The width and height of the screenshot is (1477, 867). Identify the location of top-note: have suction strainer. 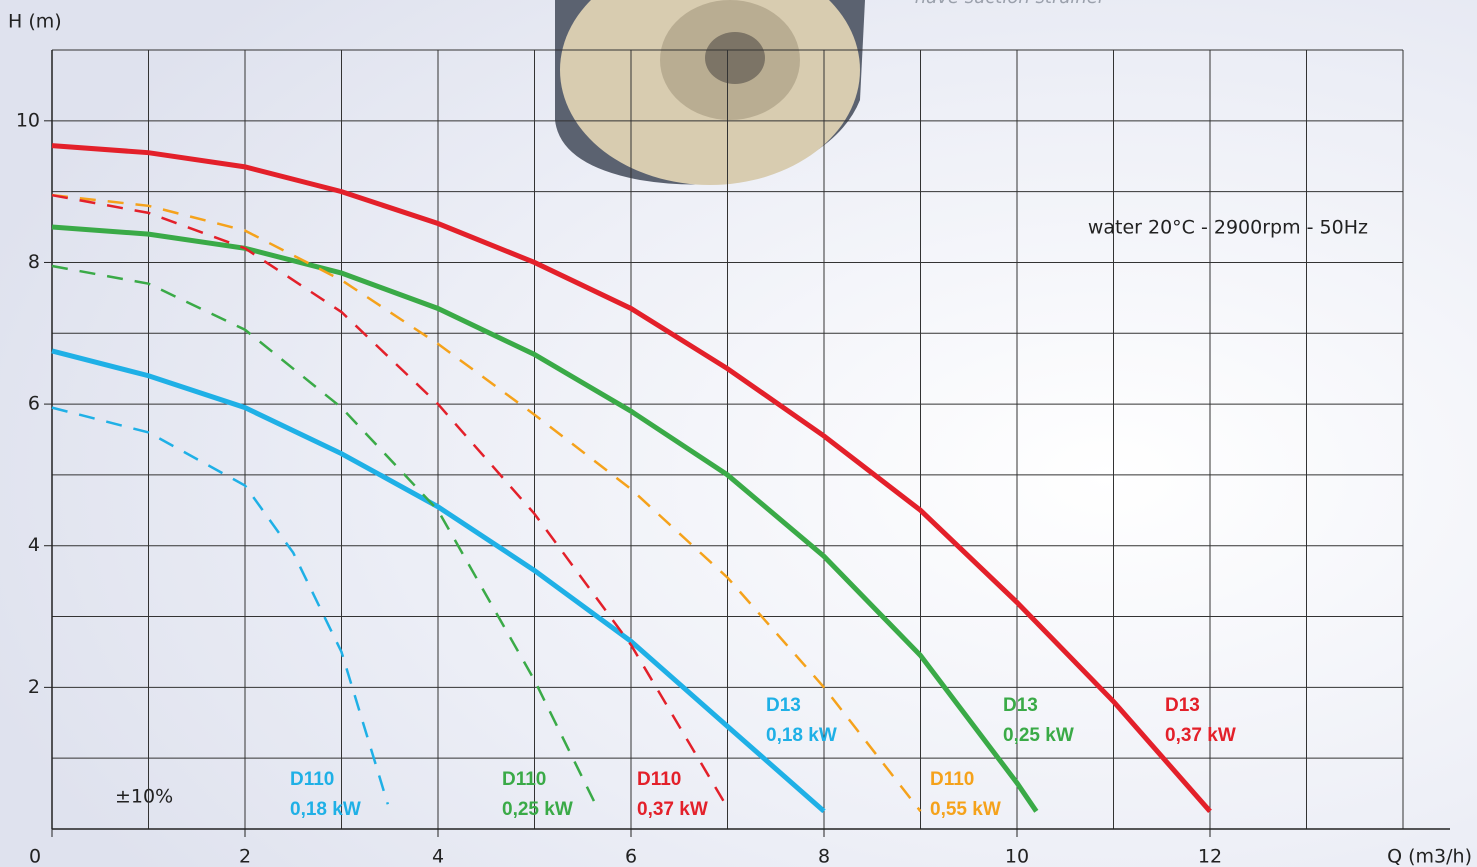
(1011, 4).